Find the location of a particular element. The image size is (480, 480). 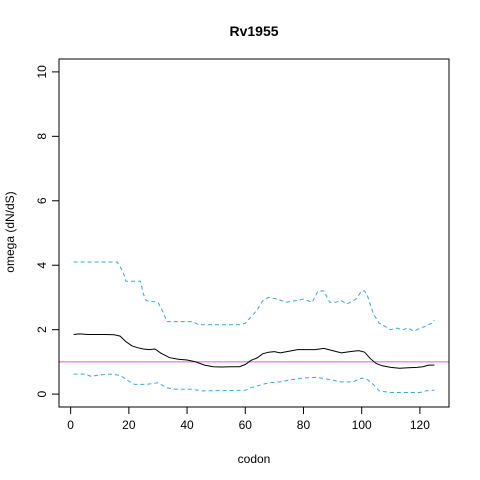

y-axis-label: omega (dN/dS) is located at coordinates (10, 231).